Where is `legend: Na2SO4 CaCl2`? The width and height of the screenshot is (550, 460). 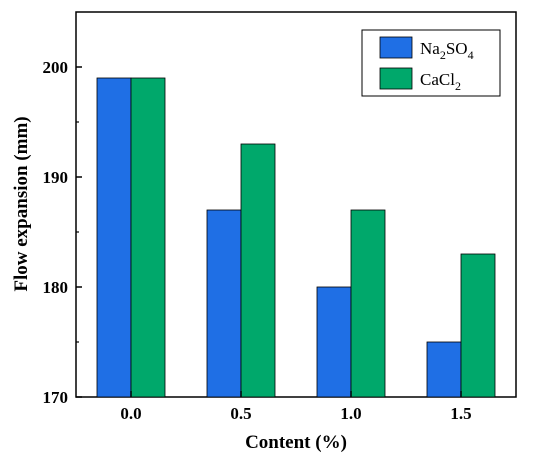
legend: Na2SO4 CaCl2 is located at coordinates (431, 63).